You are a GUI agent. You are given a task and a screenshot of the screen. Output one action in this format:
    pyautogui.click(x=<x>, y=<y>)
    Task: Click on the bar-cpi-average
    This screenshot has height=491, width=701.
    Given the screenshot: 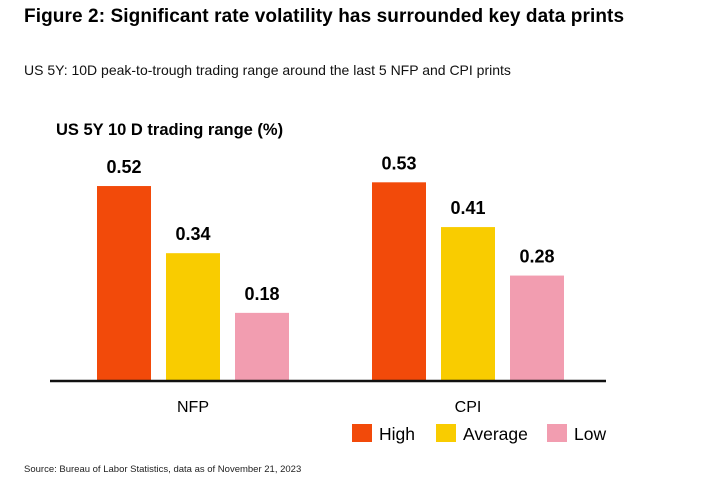 What is the action you would take?
    pyautogui.click(x=468, y=303)
    